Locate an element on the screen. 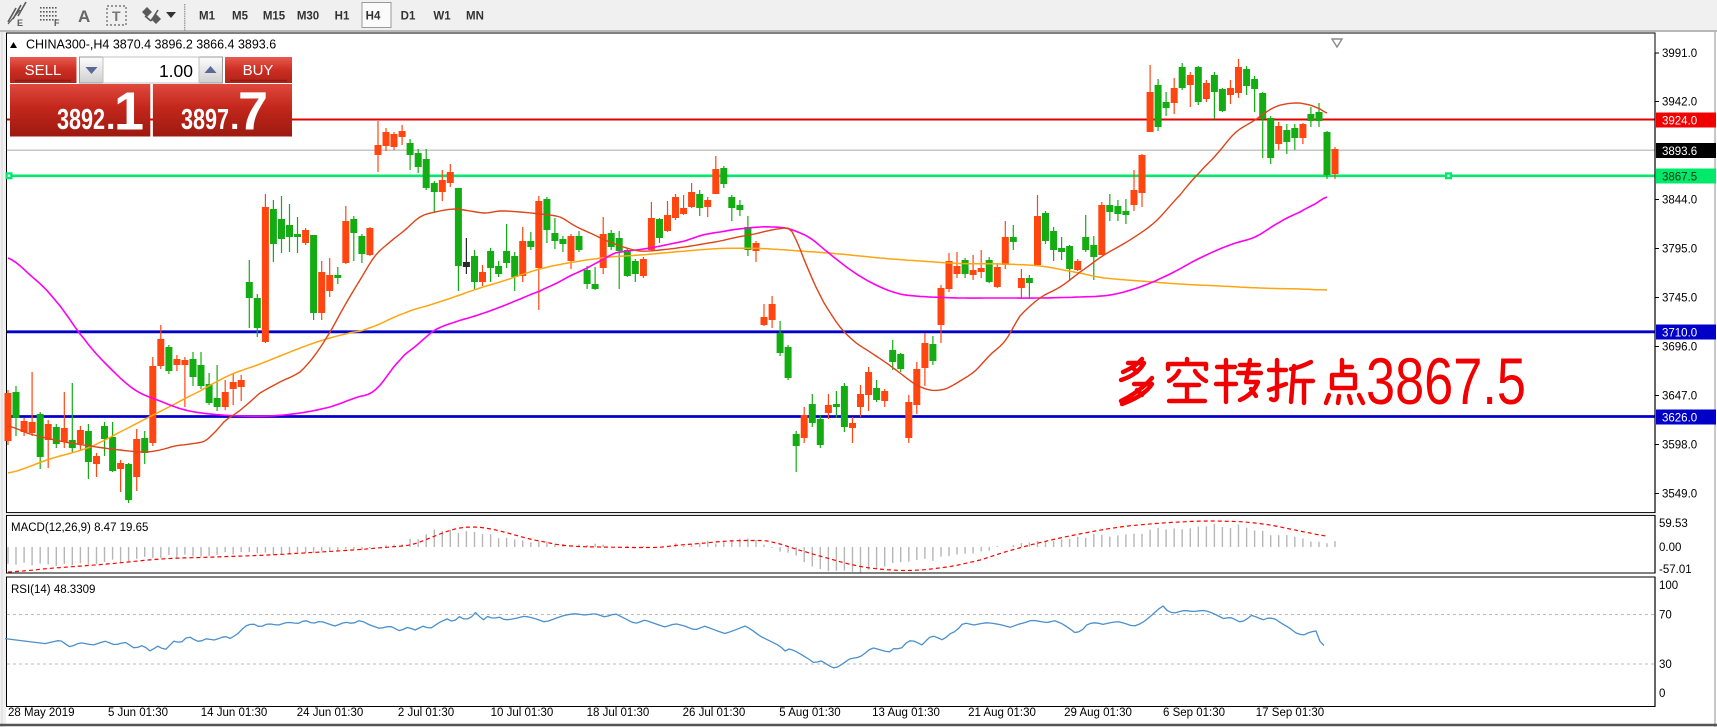  svg-text: 3942.0 is located at coordinates (1679, 103).